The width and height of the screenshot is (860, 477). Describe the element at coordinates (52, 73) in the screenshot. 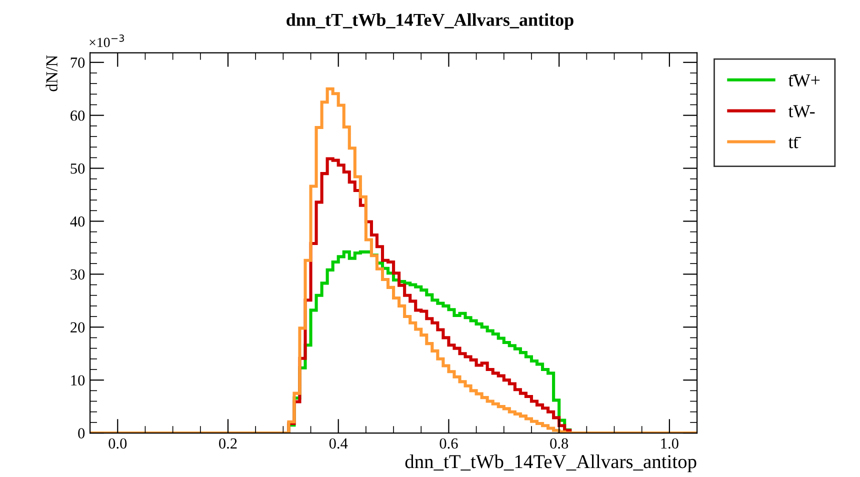

I see `y-axis-title: dN/N` at that location.